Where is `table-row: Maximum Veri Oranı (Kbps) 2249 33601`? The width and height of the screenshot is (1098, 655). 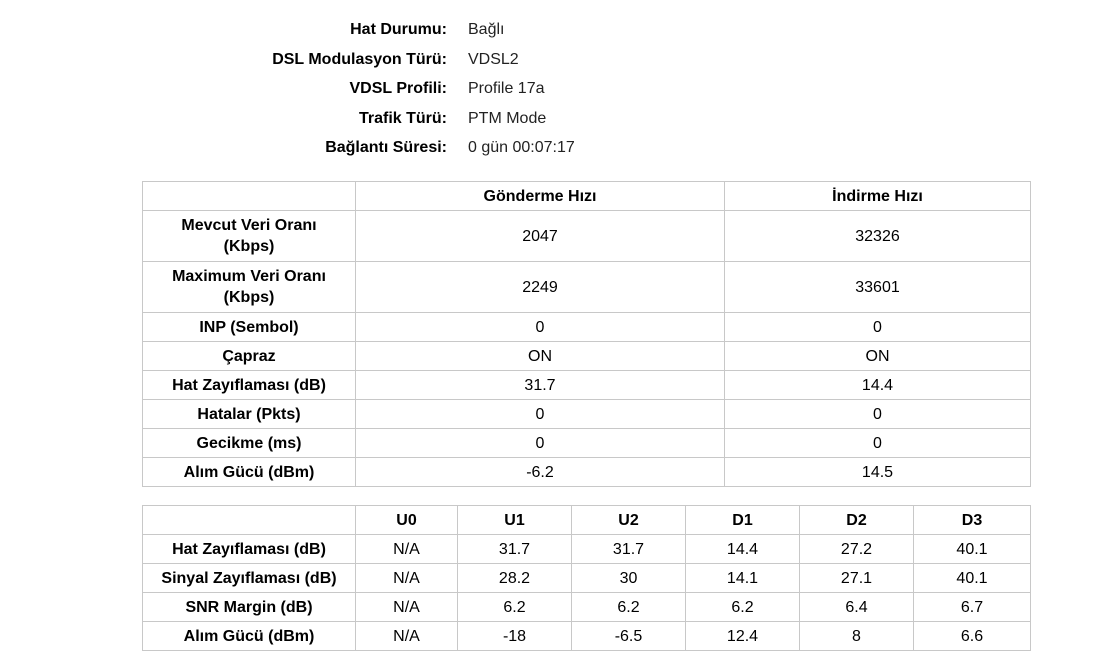 table-row: Maximum Veri Oranı (Kbps) 2249 33601 is located at coordinates (586, 287).